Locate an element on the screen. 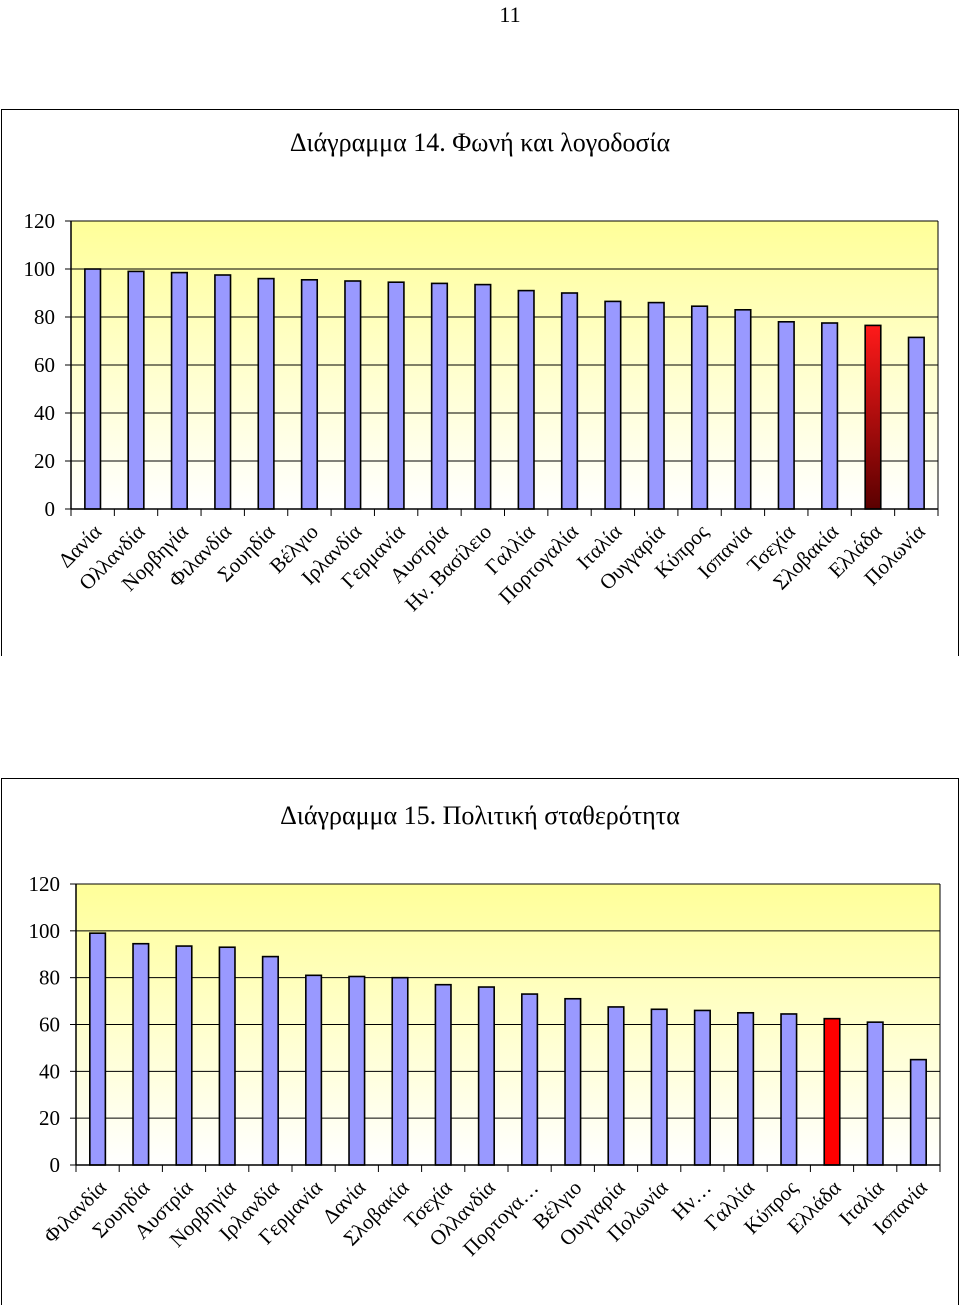 The height and width of the screenshot is (1305, 960). chart-15-title: Διάγραμμα 15. Πολιτική σταθερότητα is located at coordinates (480, 815).